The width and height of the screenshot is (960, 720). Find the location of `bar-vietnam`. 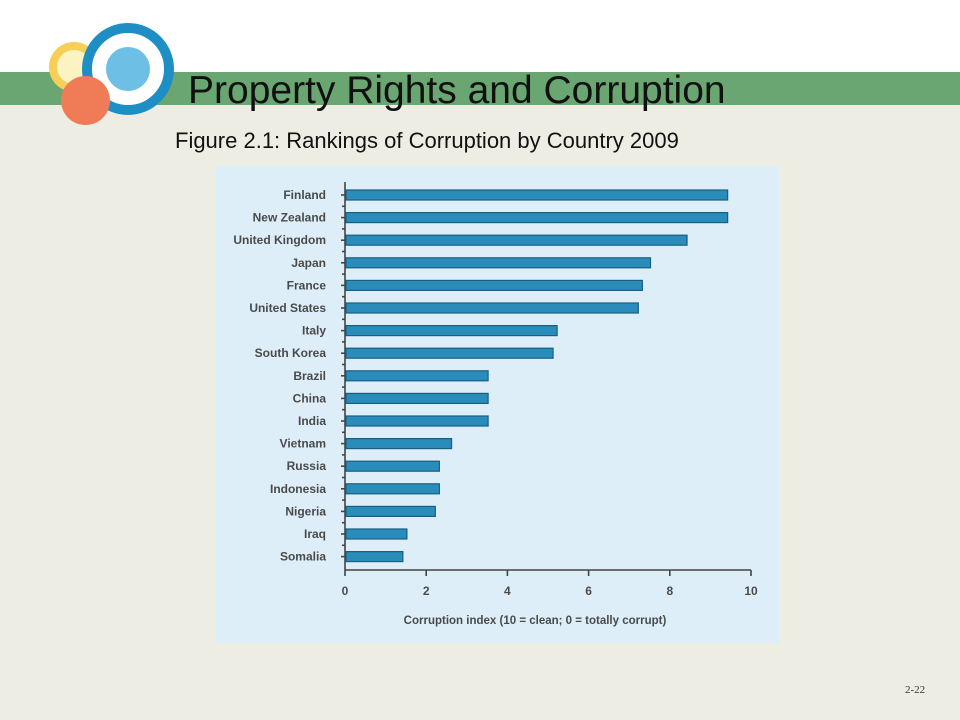

bar-vietnam is located at coordinates (399, 444).